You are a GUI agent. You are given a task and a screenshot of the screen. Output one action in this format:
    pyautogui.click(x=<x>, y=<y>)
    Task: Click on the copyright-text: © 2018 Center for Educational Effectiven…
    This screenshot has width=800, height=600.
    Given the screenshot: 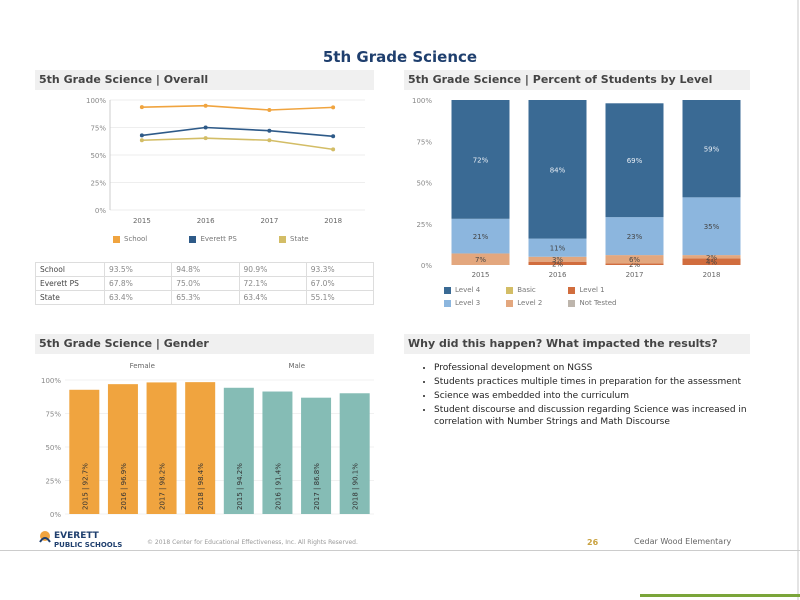 What is the action you would take?
    pyautogui.click(x=252, y=542)
    